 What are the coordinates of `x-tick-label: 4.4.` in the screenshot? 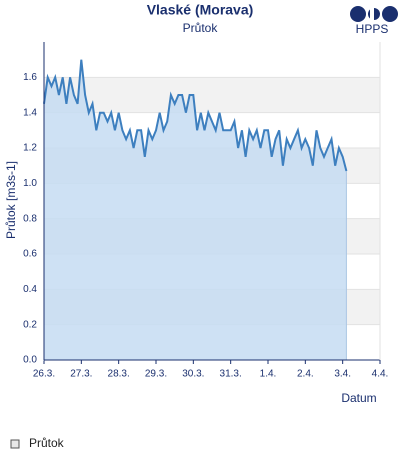 It's located at (380, 374).